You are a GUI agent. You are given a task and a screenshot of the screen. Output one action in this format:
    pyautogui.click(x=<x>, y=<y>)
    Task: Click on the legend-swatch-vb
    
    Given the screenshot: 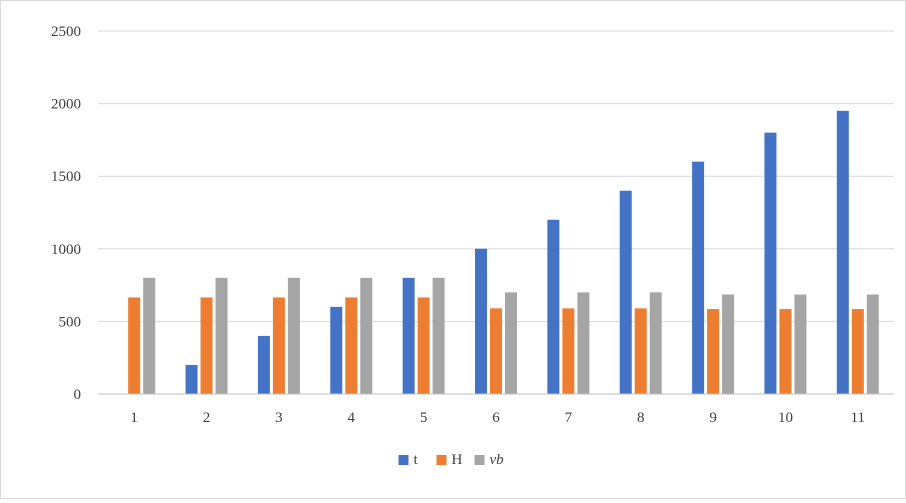 What is the action you would take?
    pyautogui.click(x=479, y=460)
    